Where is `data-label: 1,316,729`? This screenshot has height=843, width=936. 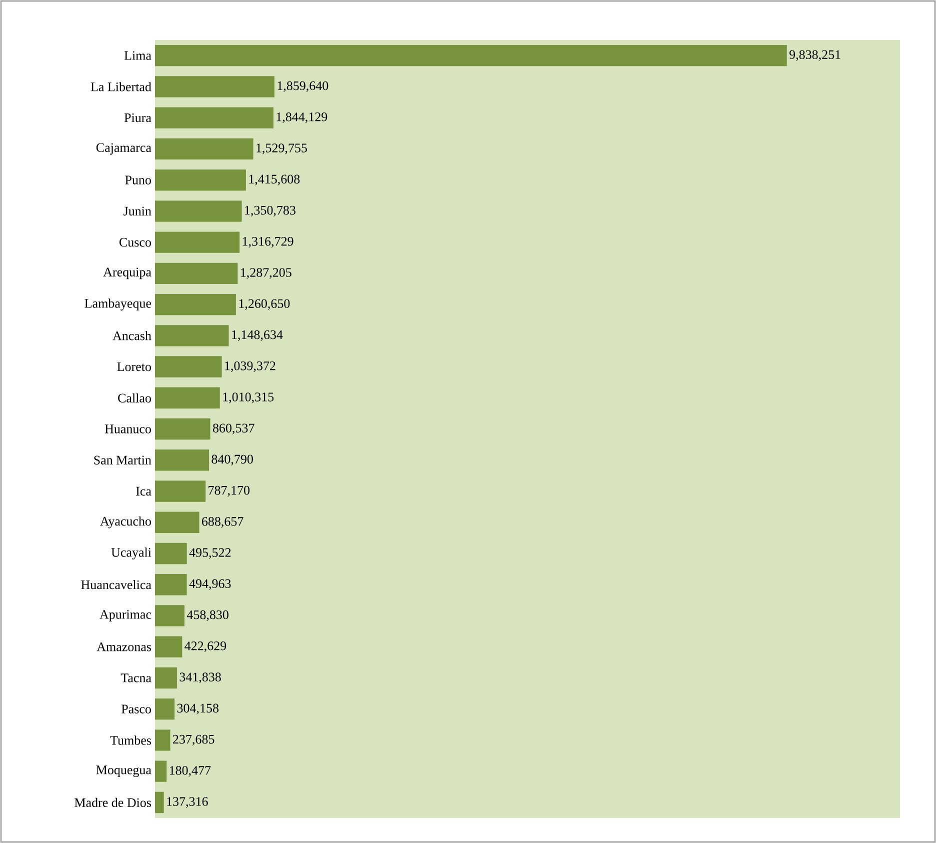
data-label: 1,316,729 is located at coordinates (268, 242).